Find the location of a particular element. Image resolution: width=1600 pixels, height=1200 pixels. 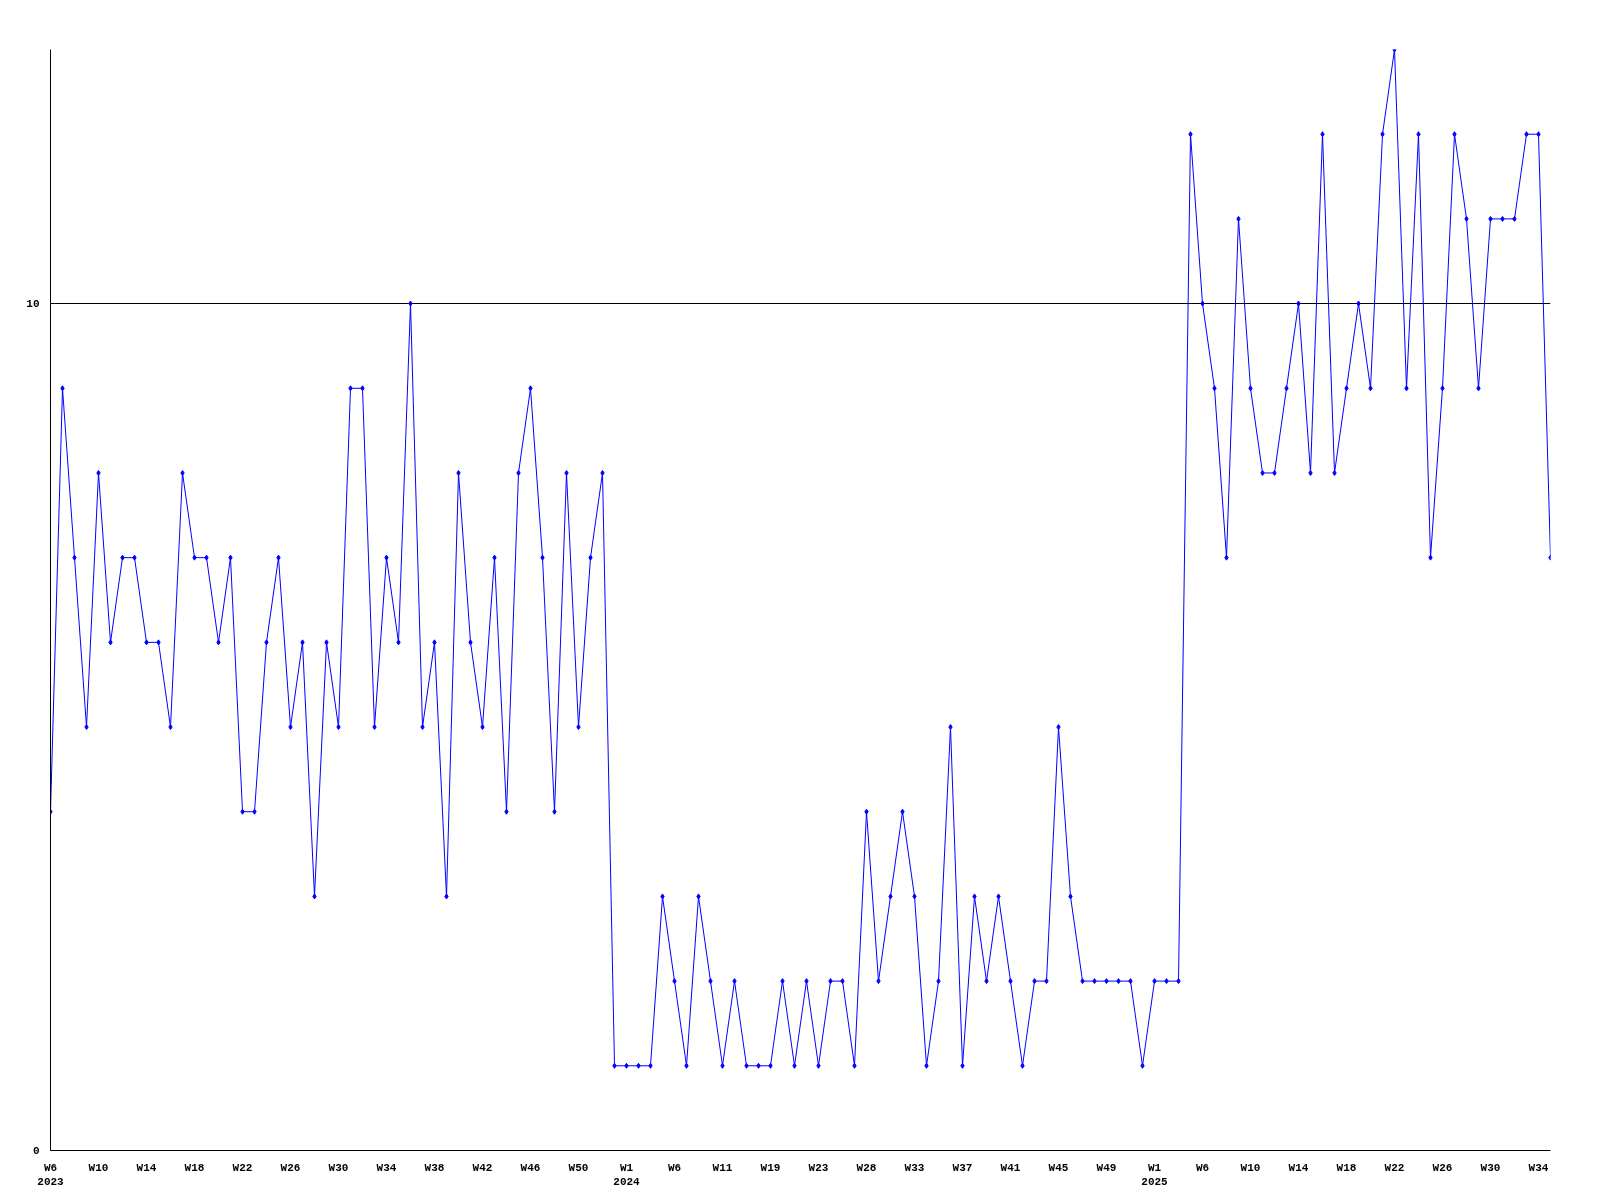

y-tick-label: 0 is located at coordinates (36, 1151).